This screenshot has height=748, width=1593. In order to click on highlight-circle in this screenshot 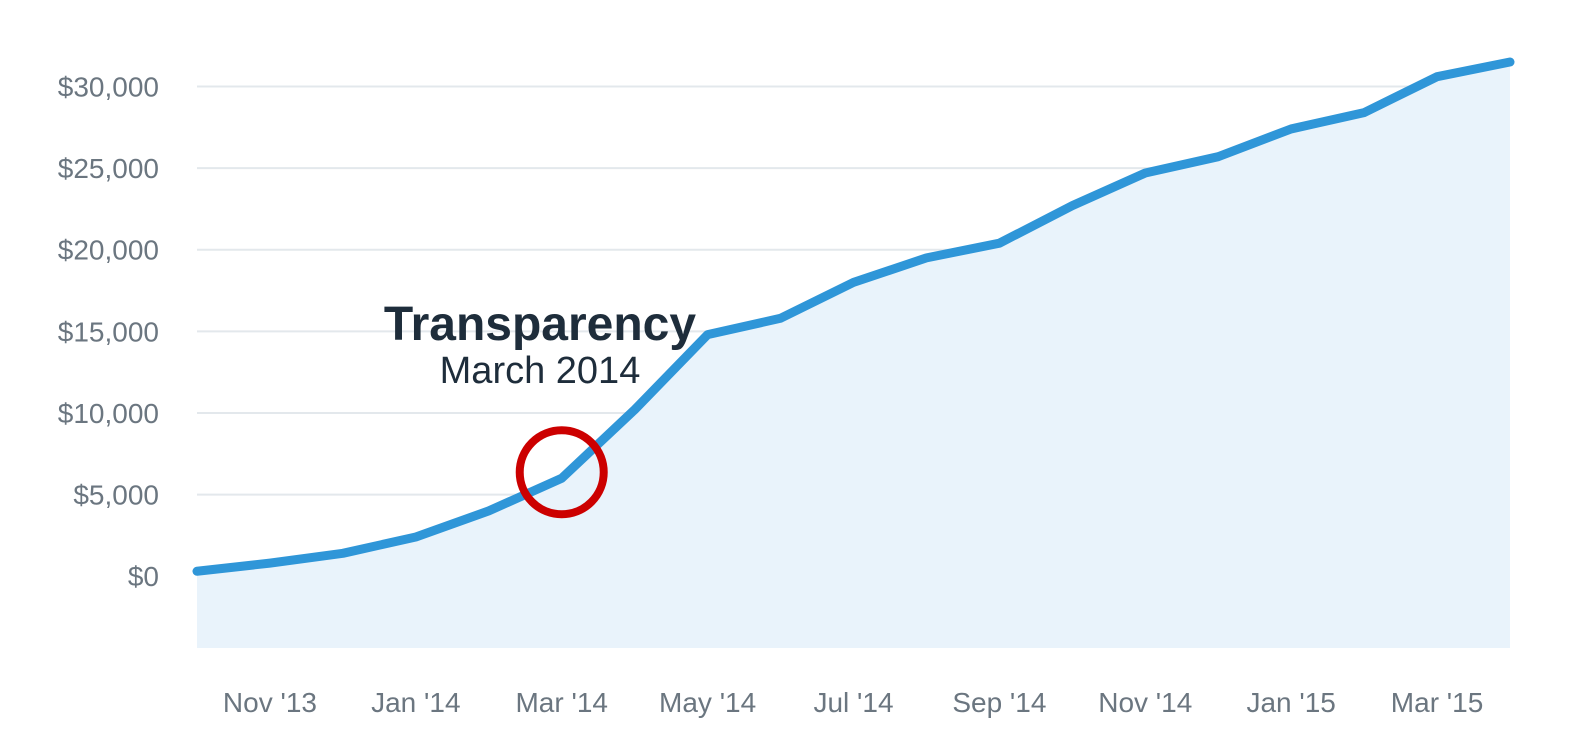, I will do `click(561, 472)`.